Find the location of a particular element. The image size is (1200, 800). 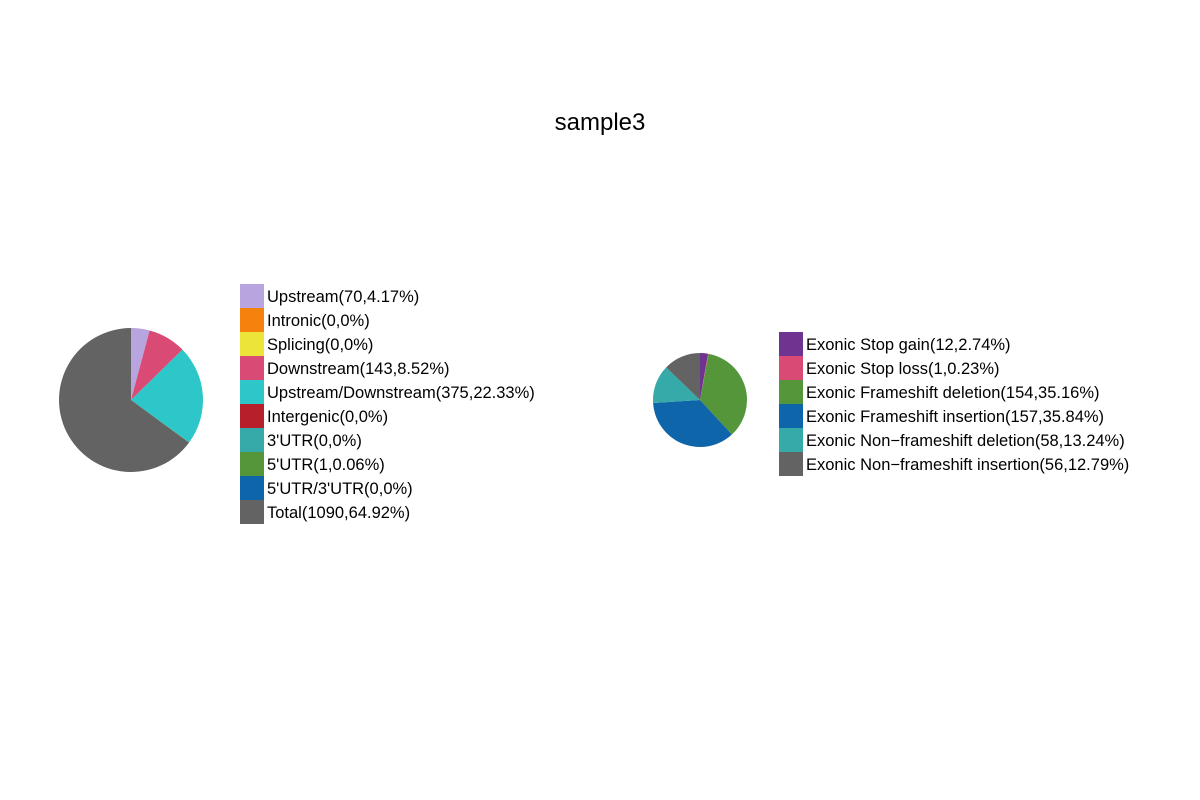

legend-label-3-utr: 3'UTR(0,0%) is located at coordinates (314, 441).